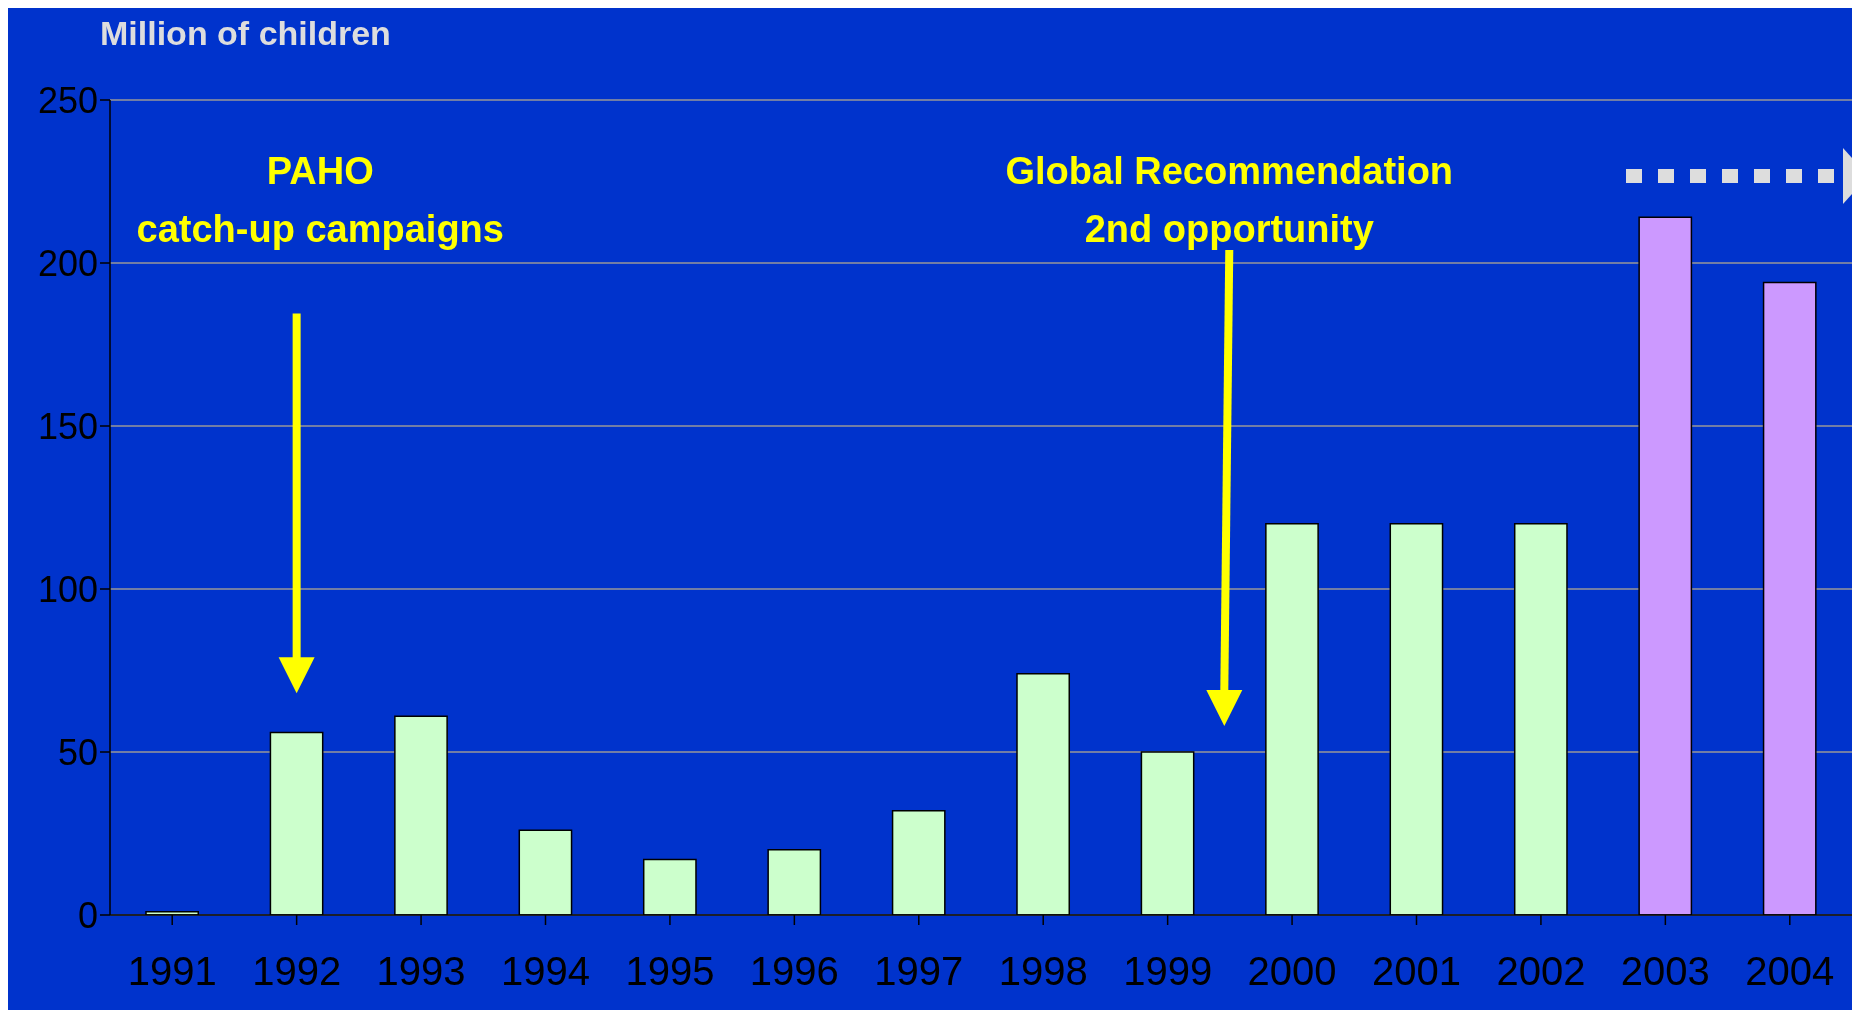  What do you see at coordinates (67, 589) in the screenshot?
I see `y-tick-label: 100` at bounding box center [67, 589].